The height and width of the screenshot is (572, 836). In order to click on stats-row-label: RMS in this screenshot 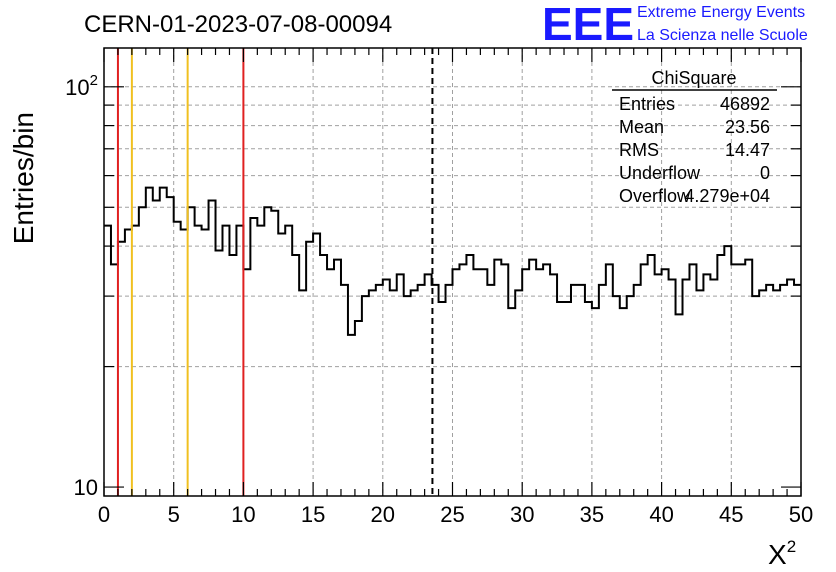, I will do `click(639, 150)`.